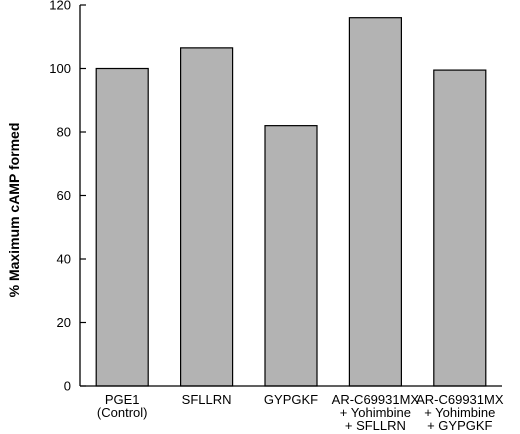 Image resolution: width=520 pixels, height=434 pixels. I want to click on x-tick-label-line: SFLLRN, so click(207, 399).